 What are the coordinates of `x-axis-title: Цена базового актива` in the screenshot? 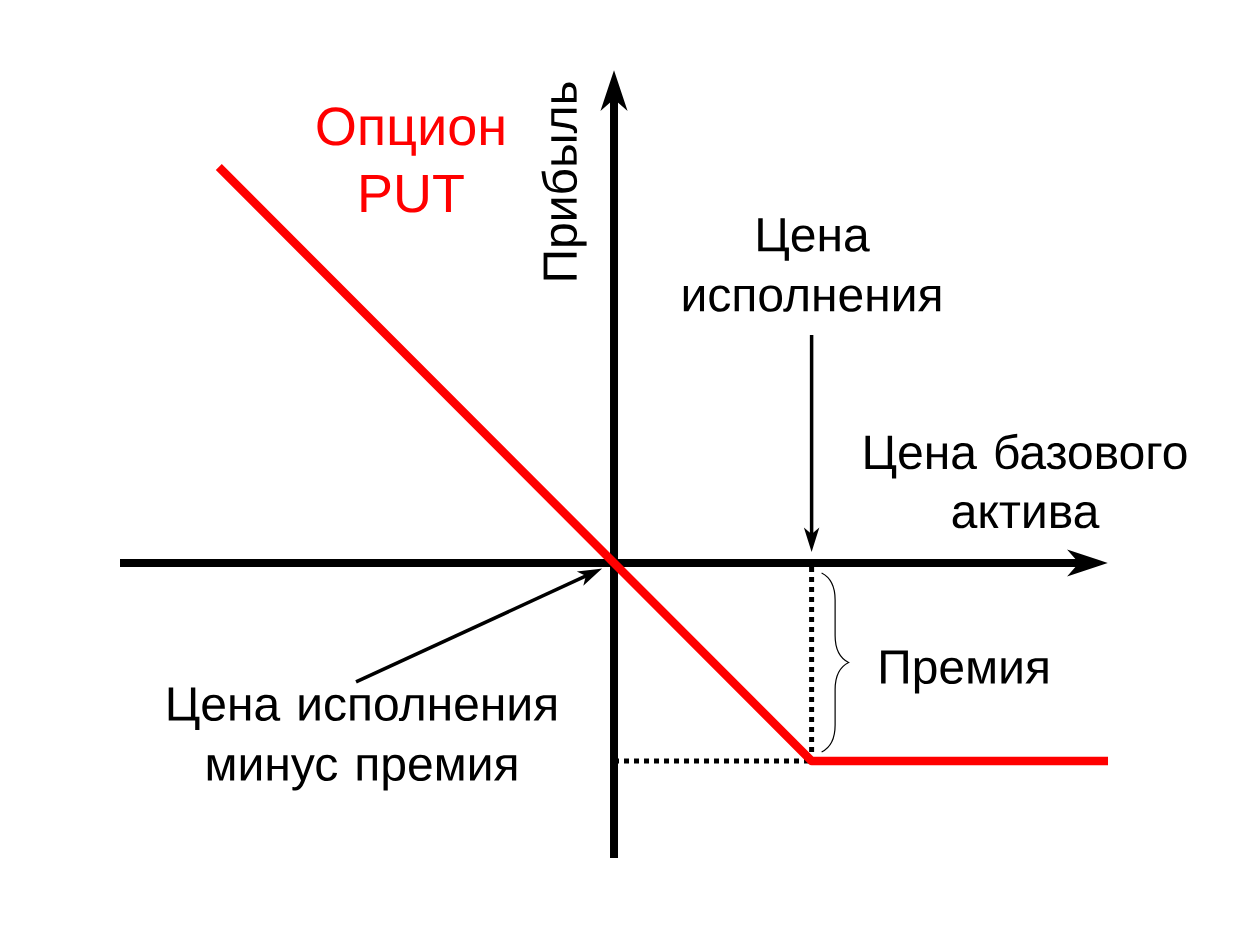 It's located at (1026, 481).